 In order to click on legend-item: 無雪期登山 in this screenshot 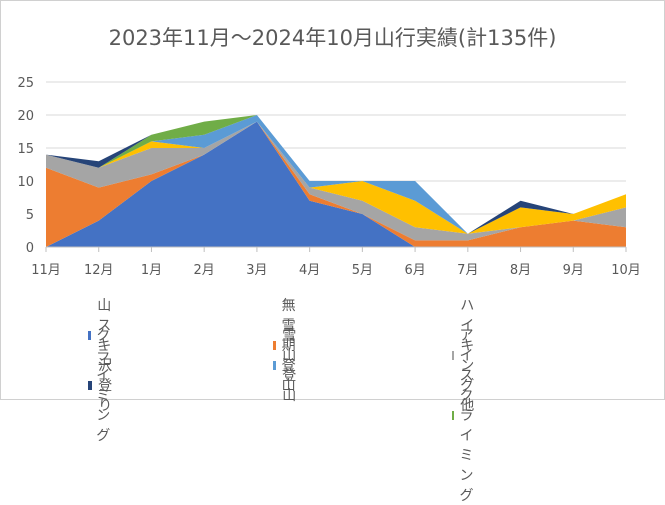, I will do `click(287, 345)`.